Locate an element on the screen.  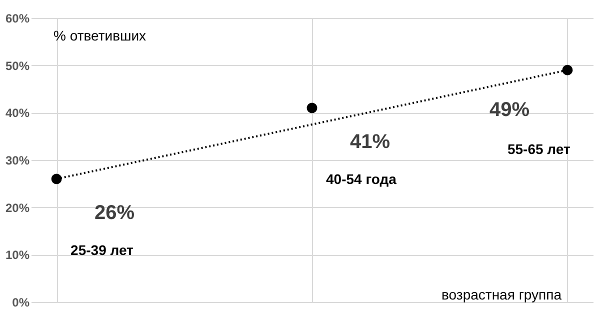
x-tick-label: 40-54 года is located at coordinates (361, 178).